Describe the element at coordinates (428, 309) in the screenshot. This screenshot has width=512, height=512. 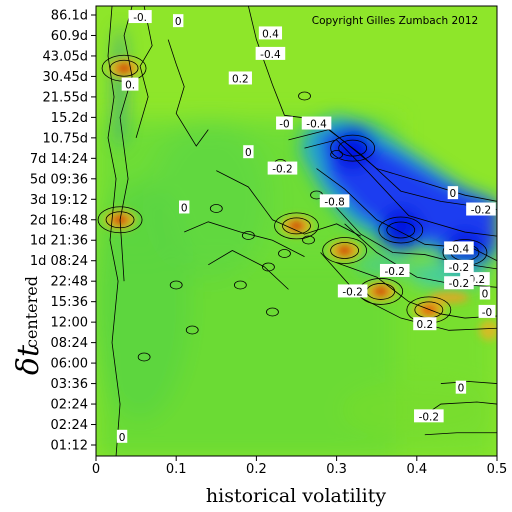
I see `warm-spot` at that location.